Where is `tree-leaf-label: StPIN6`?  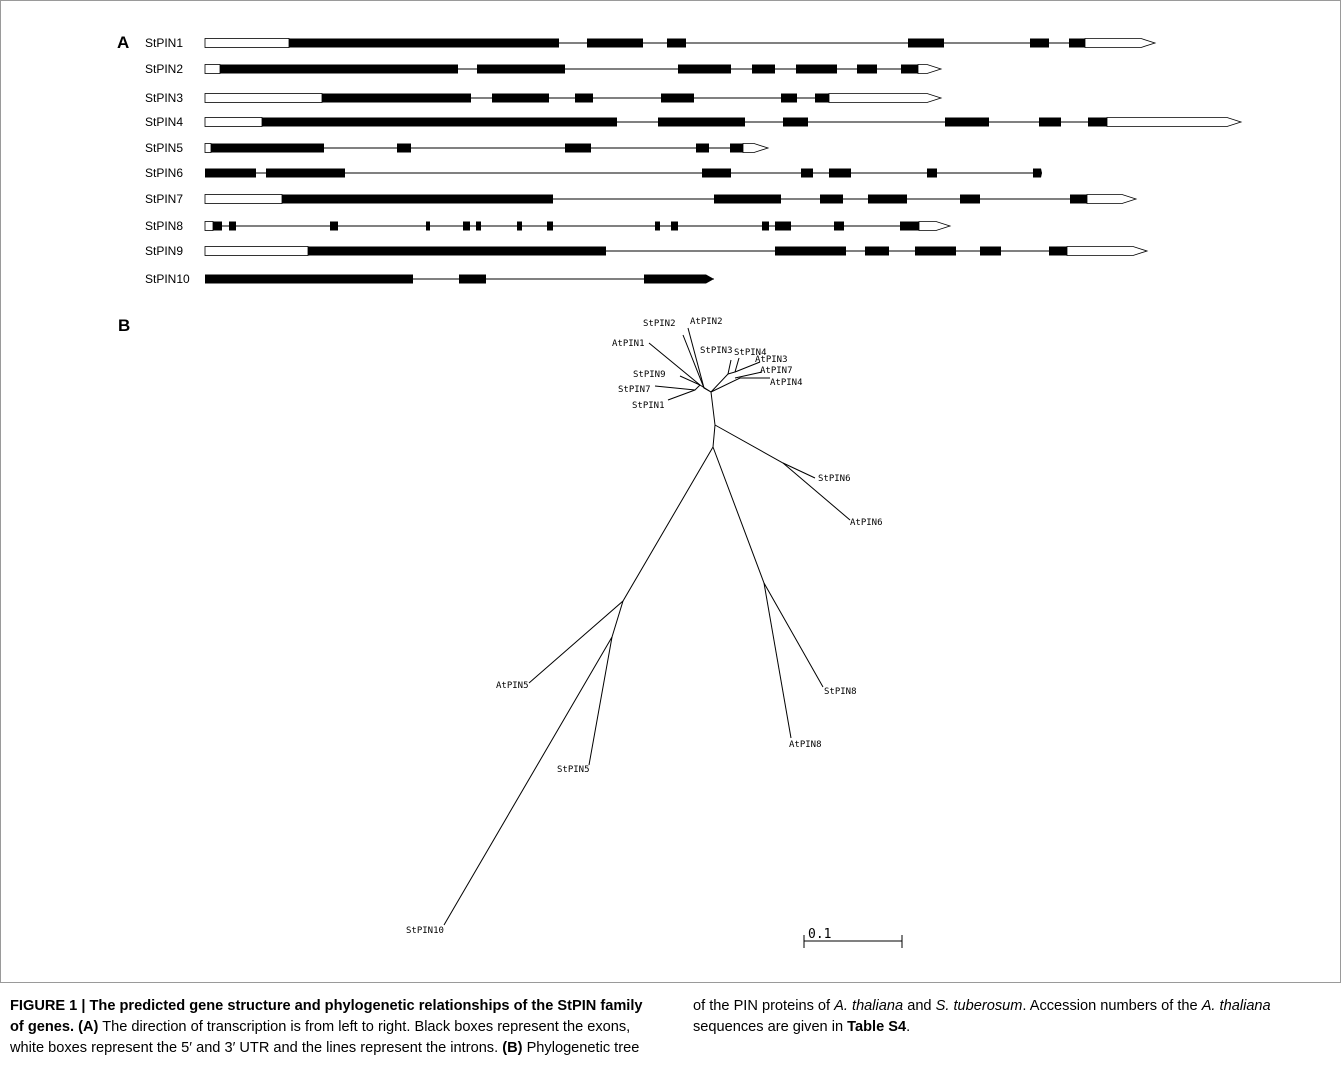
tree-leaf-label: StPIN6 is located at coordinates (834, 479).